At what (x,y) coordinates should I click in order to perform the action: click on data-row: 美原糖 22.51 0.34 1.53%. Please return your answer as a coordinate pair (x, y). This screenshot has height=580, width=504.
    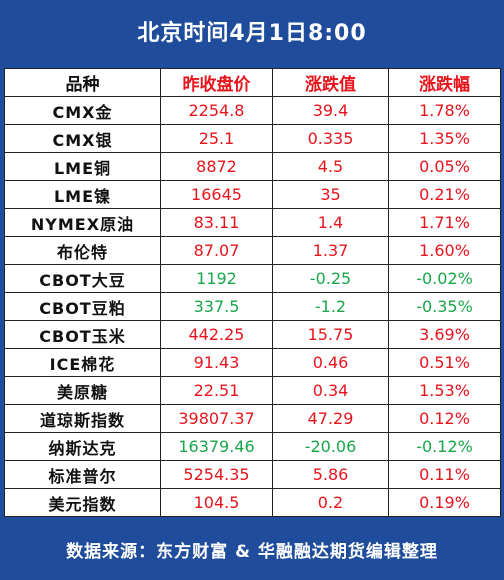
    Looking at the image, I should click on (252, 390).